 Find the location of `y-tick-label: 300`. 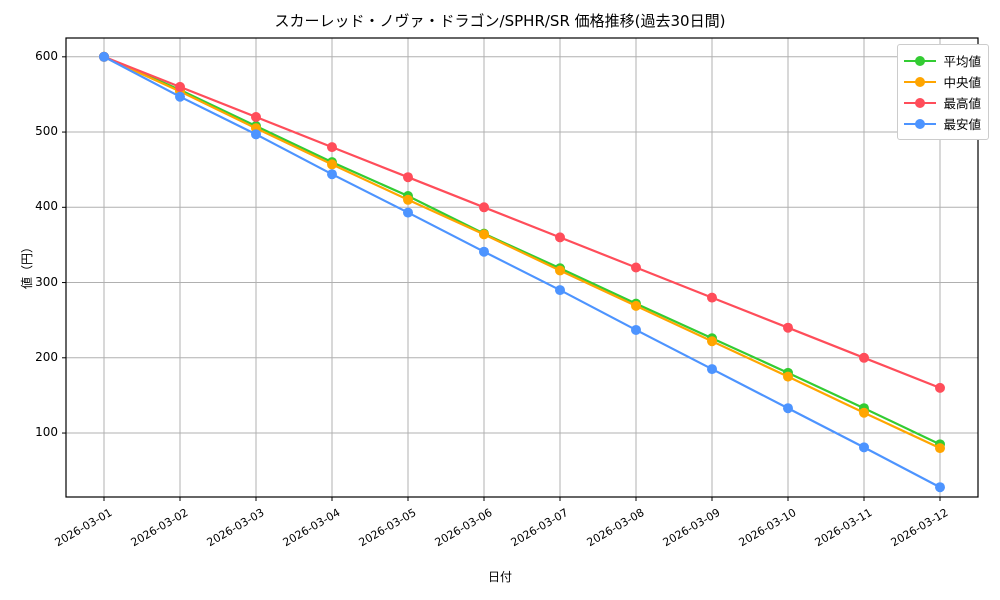

y-tick-label: 300 is located at coordinates (46, 281).